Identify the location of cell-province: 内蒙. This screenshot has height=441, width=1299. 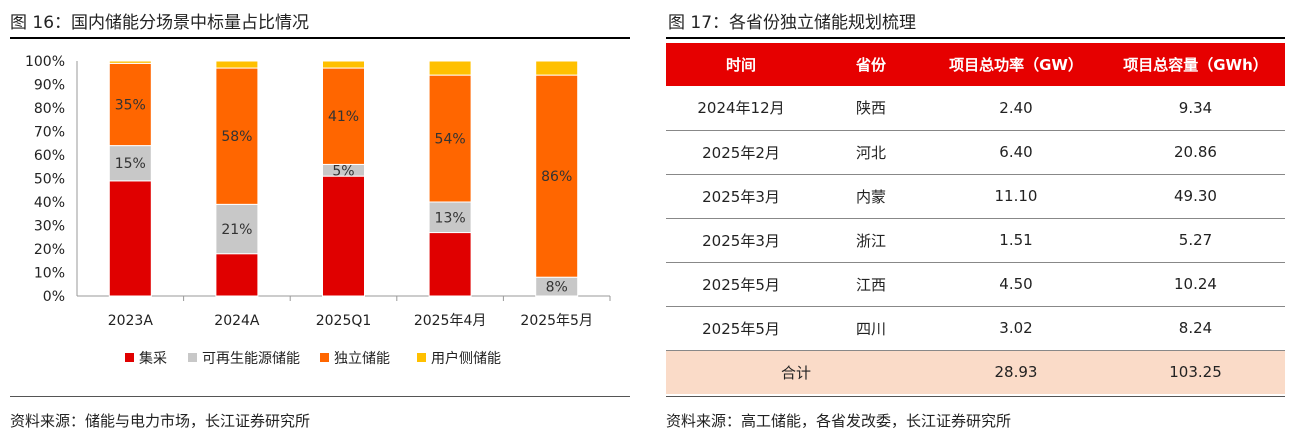
(871, 196).